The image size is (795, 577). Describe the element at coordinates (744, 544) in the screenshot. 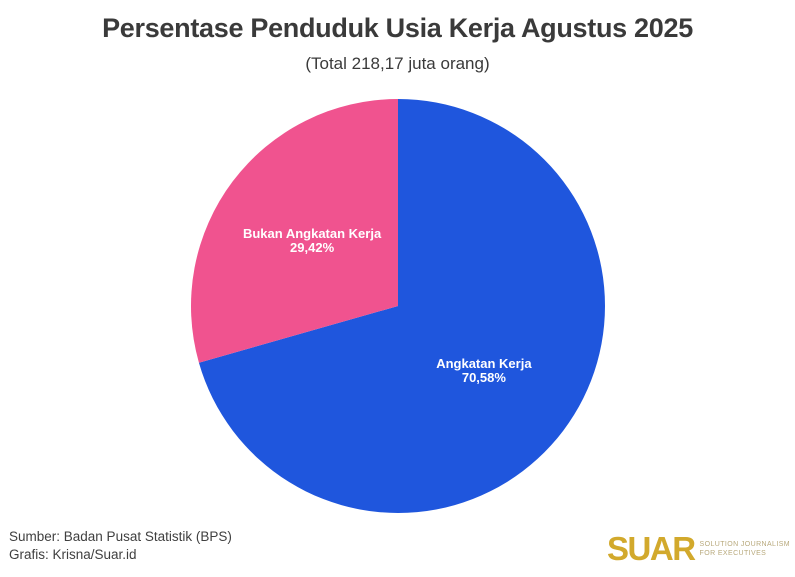

I see `logo-tagline-line1: Solution Journalism` at that location.